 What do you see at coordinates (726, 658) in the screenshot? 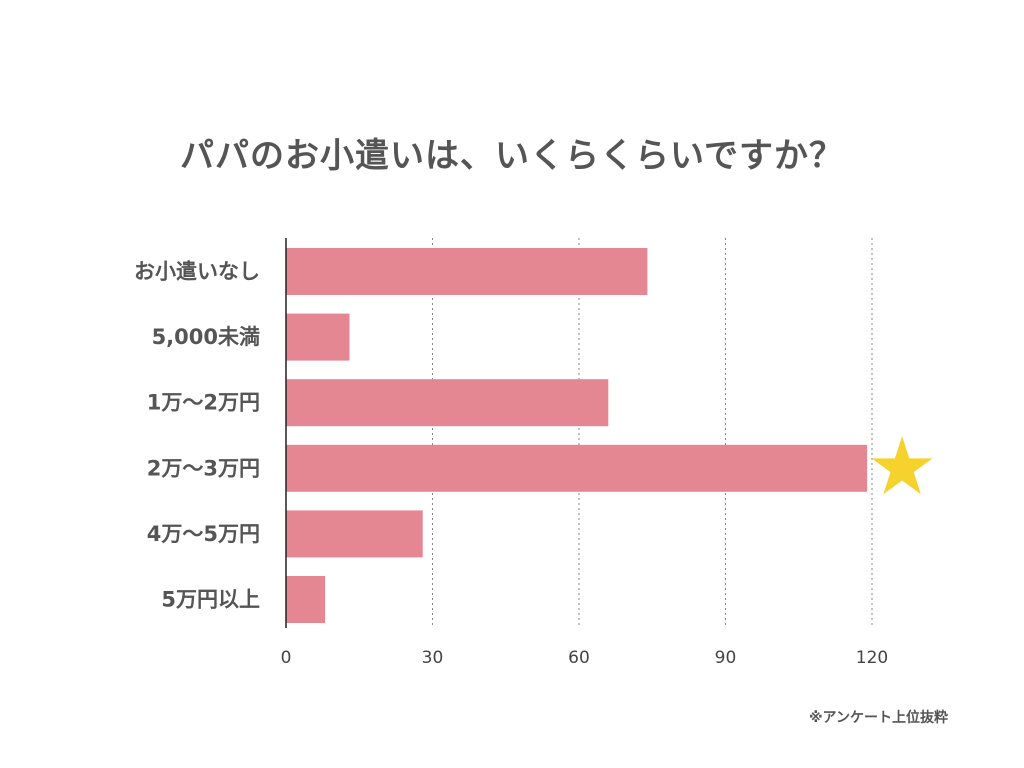
I see `x-tick-label: 90` at bounding box center [726, 658].